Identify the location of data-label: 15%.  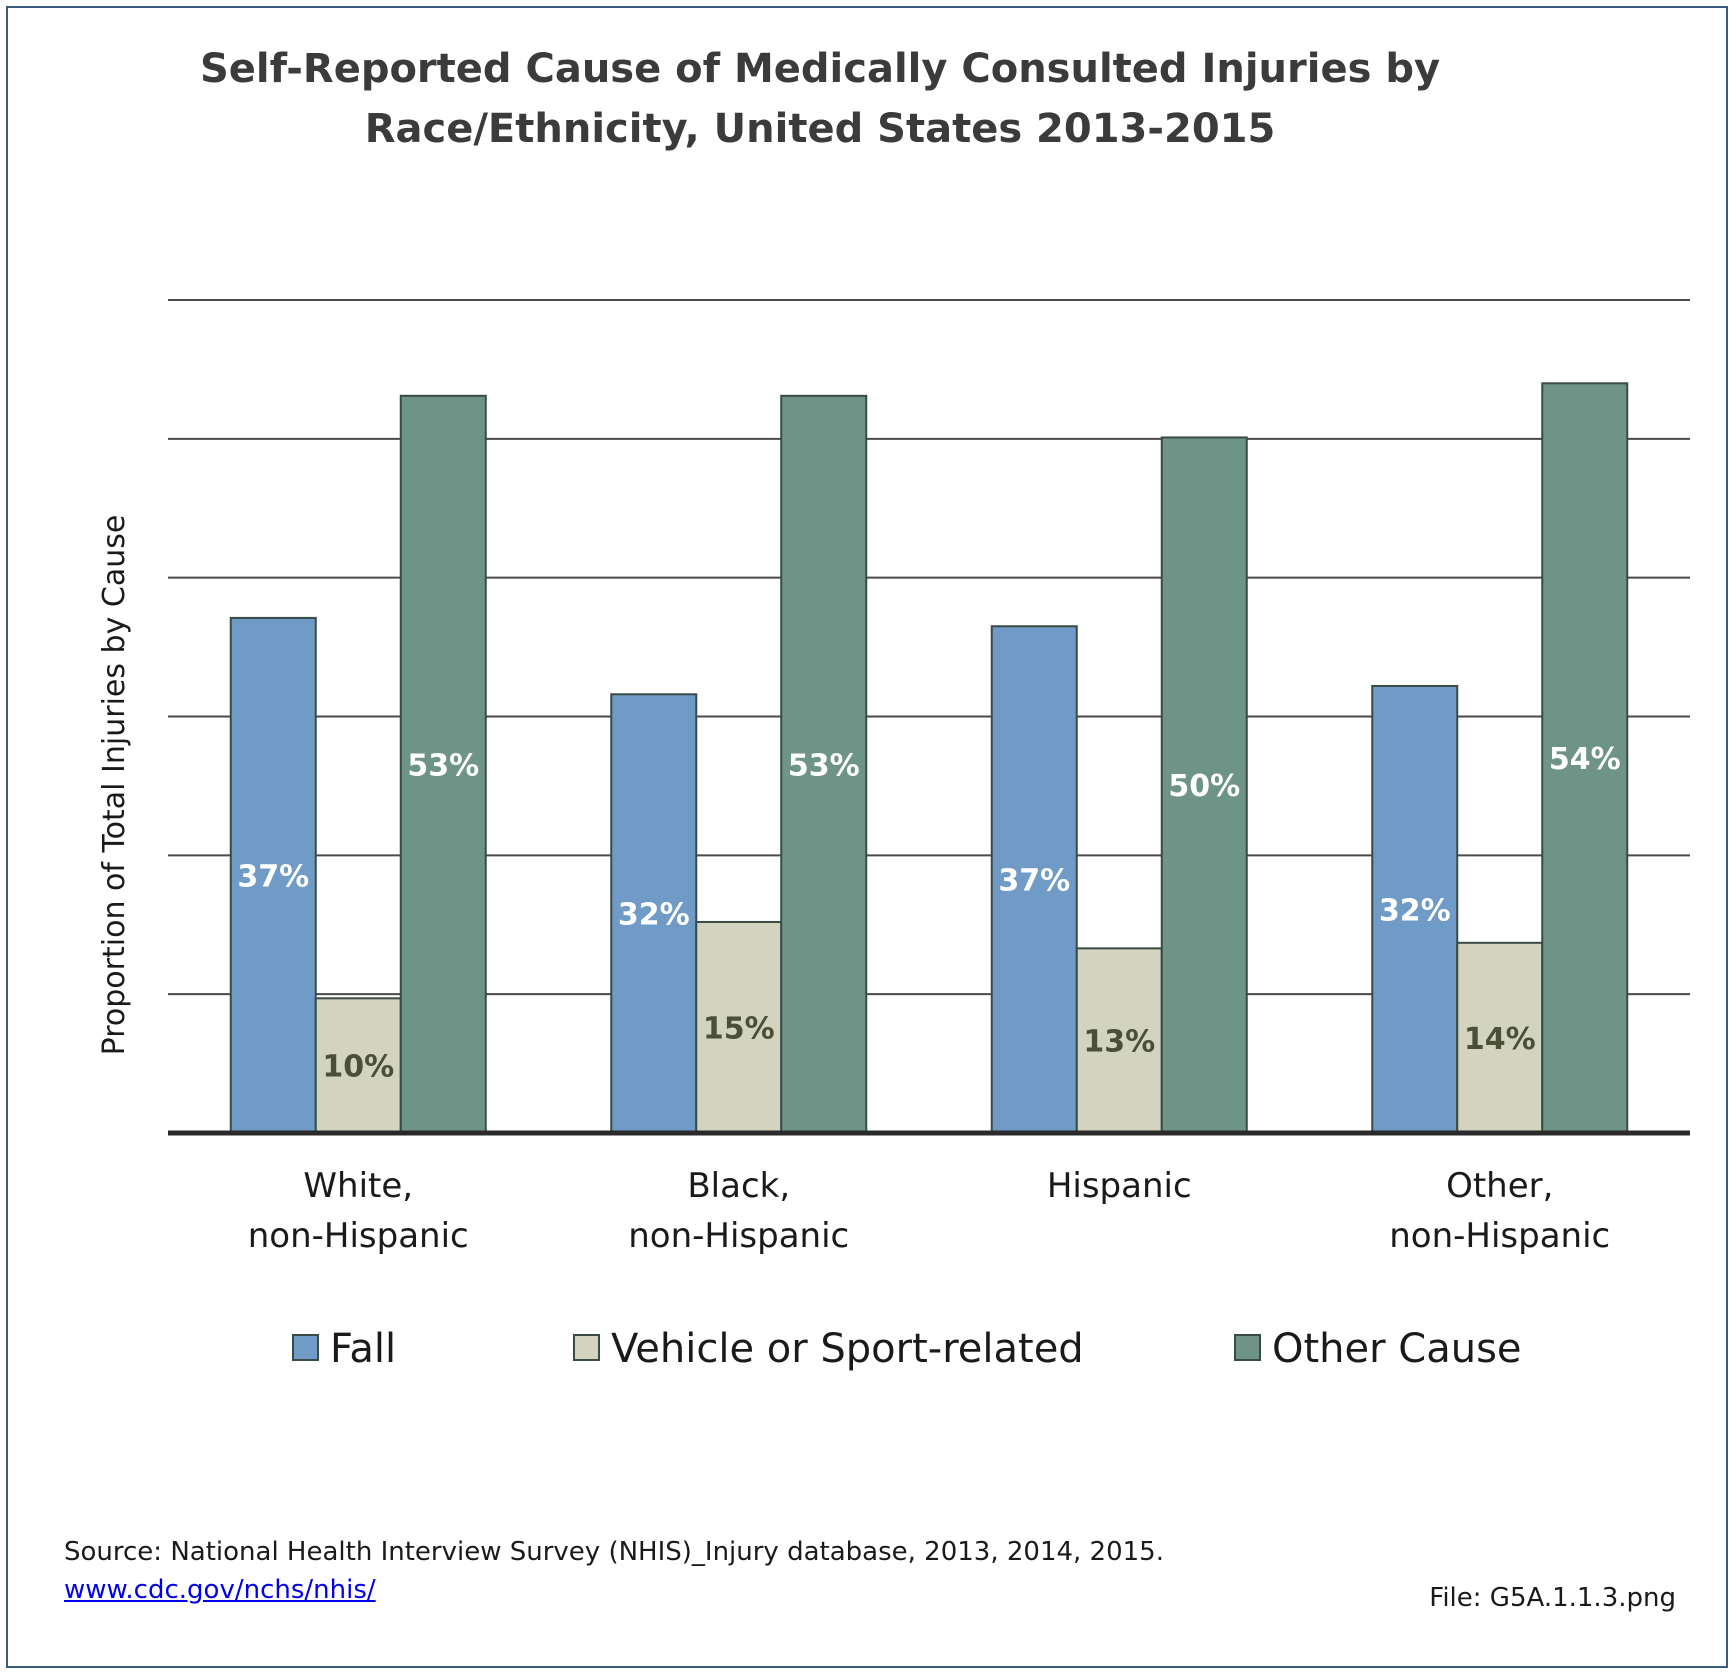
(739, 1028).